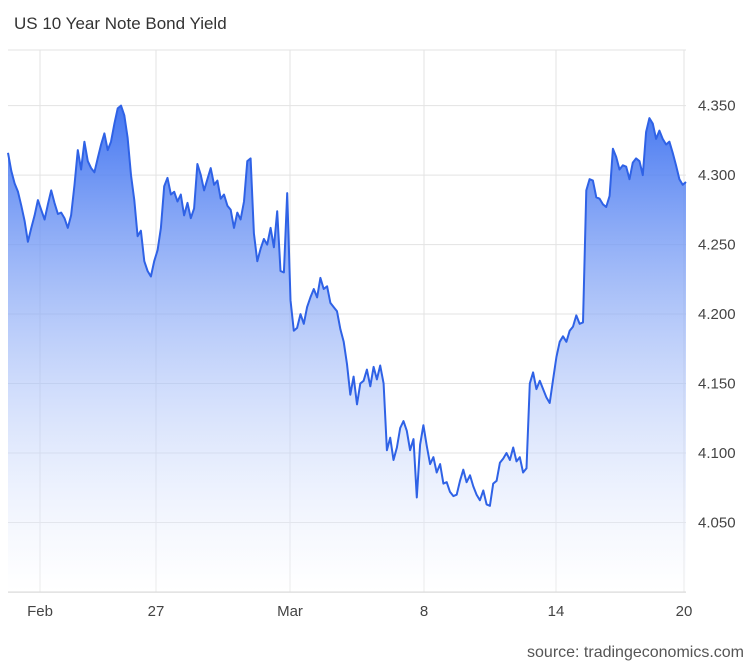  What do you see at coordinates (717, 245) in the screenshot?
I see `y-tick-label: 4.250` at bounding box center [717, 245].